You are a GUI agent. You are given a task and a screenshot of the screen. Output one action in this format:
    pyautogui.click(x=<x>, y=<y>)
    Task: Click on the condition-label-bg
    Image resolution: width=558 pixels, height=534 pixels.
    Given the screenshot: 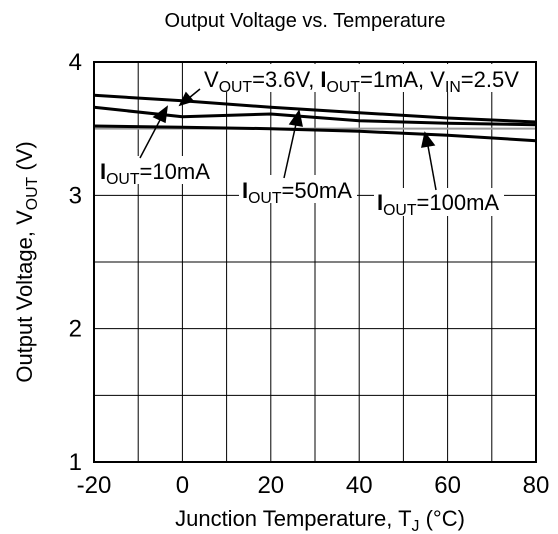 What is the action you would take?
    pyautogui.click(x=367, y=78)
    